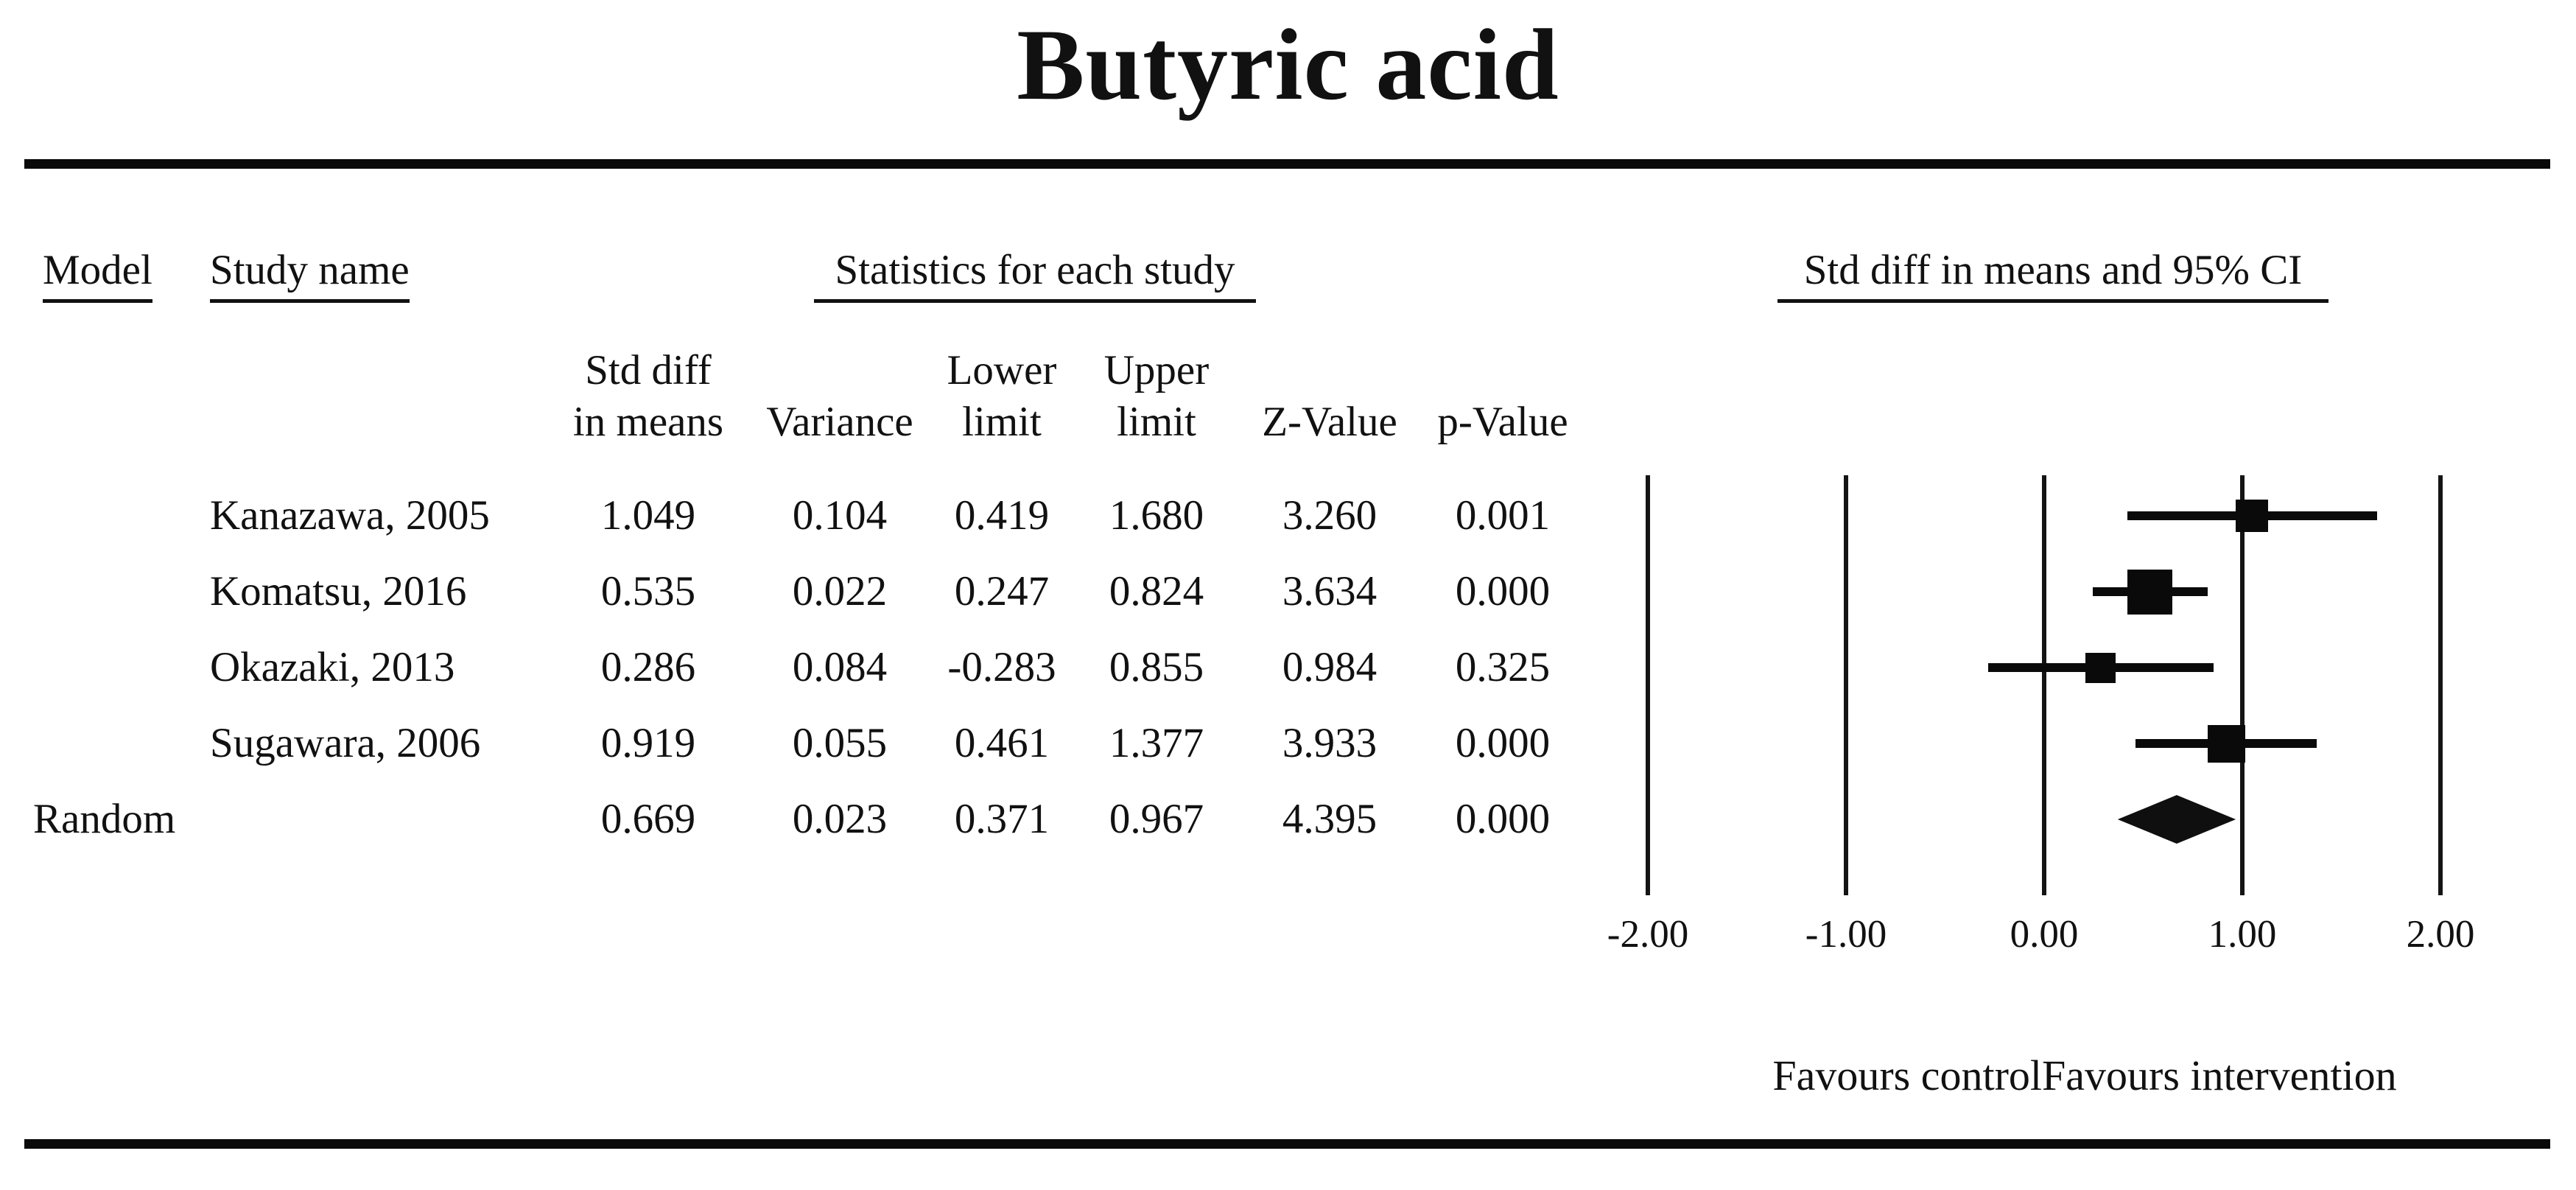  I want to click on top-rule, so click(1287, 164).